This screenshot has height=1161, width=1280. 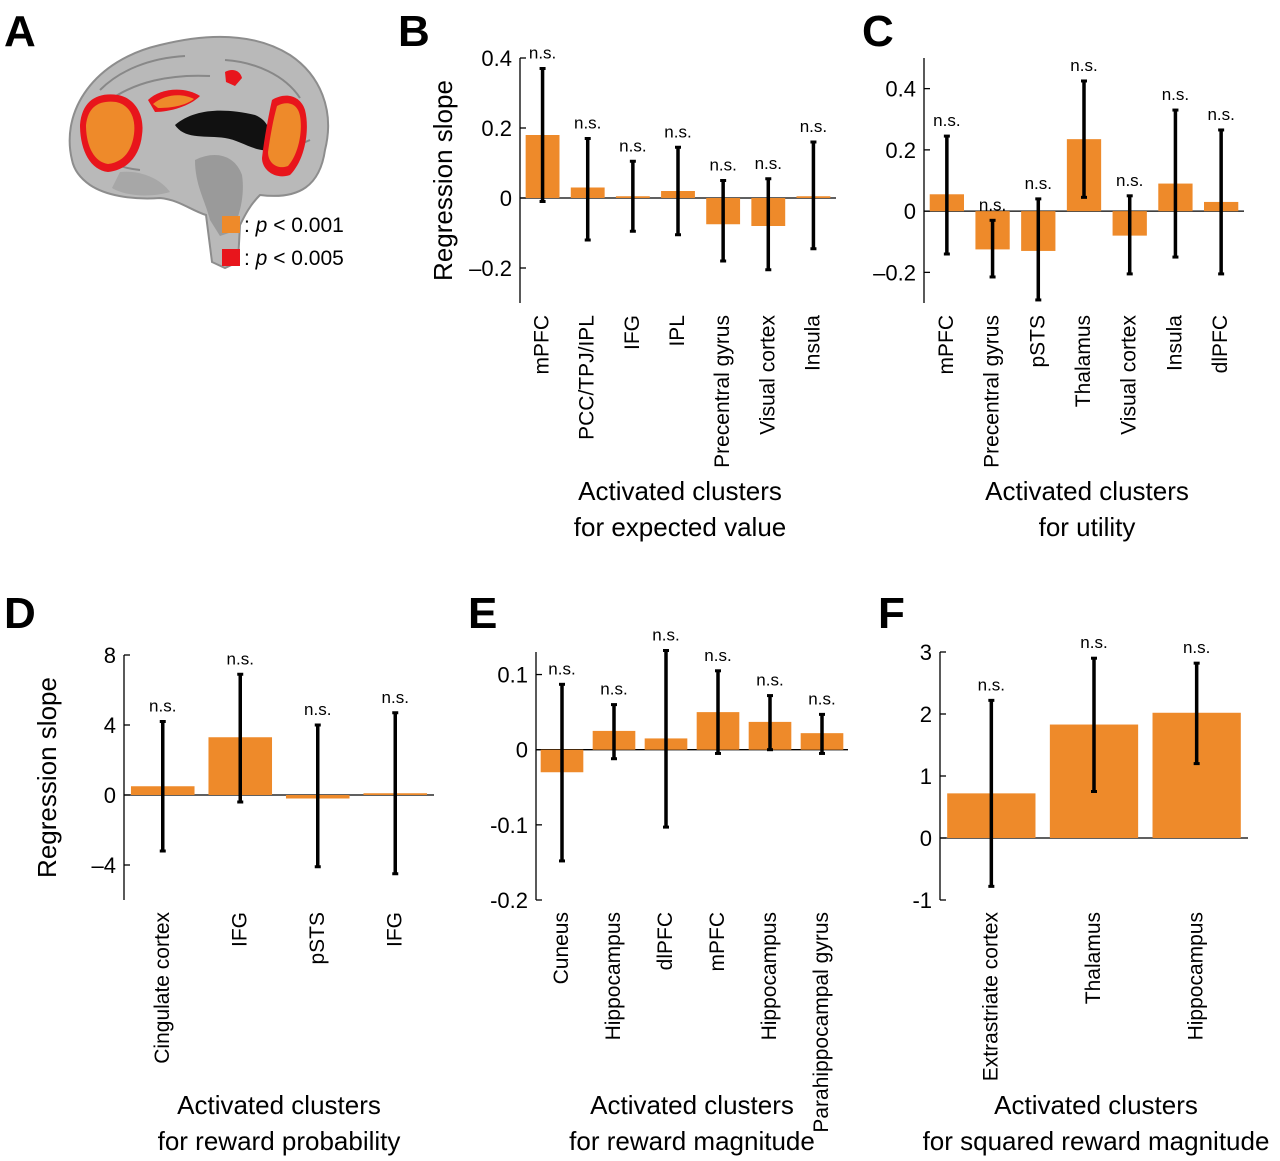 What do you see at coordinates (990, 997) in the screenshot?
I see `category-label: Extrastriate cortex` at bounding box center [990, 997].